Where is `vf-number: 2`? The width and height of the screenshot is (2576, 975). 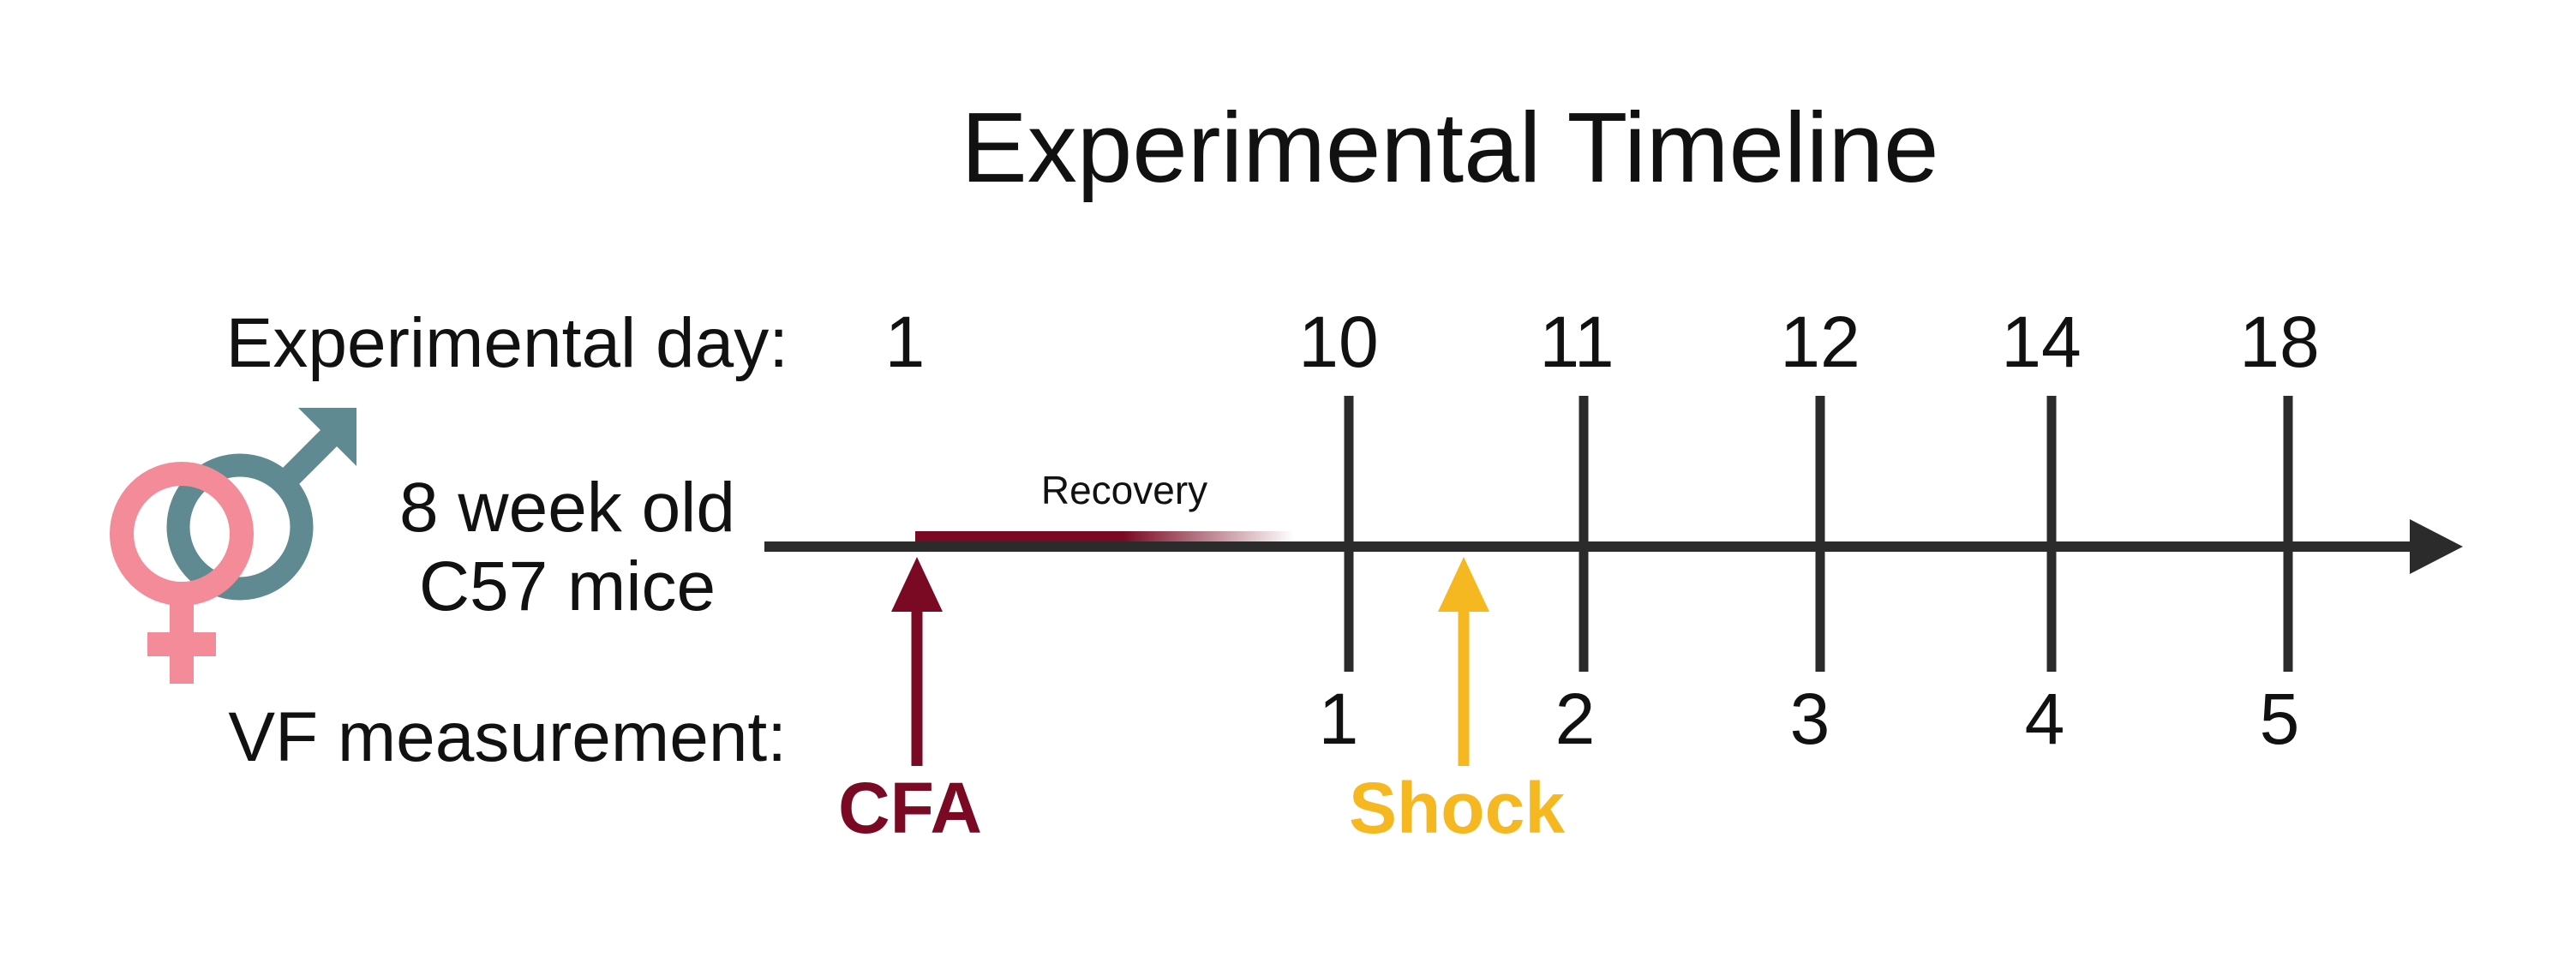
vf-number: 2 is located at coordinates (1575, 719).